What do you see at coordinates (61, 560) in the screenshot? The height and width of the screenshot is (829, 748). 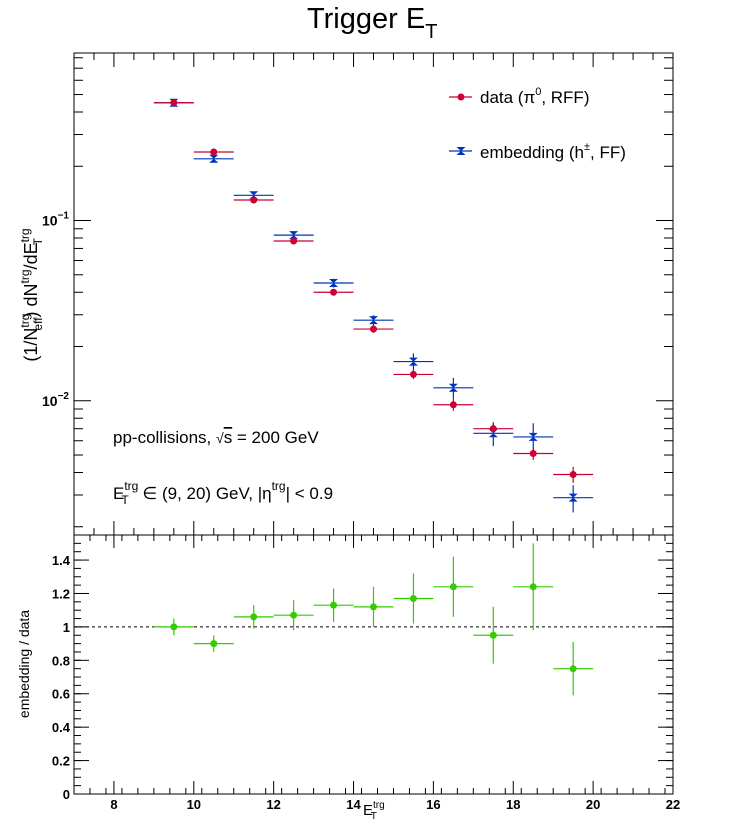 I see `bottom-y-tick-label: 1.4` at bounding box center [61, 560].